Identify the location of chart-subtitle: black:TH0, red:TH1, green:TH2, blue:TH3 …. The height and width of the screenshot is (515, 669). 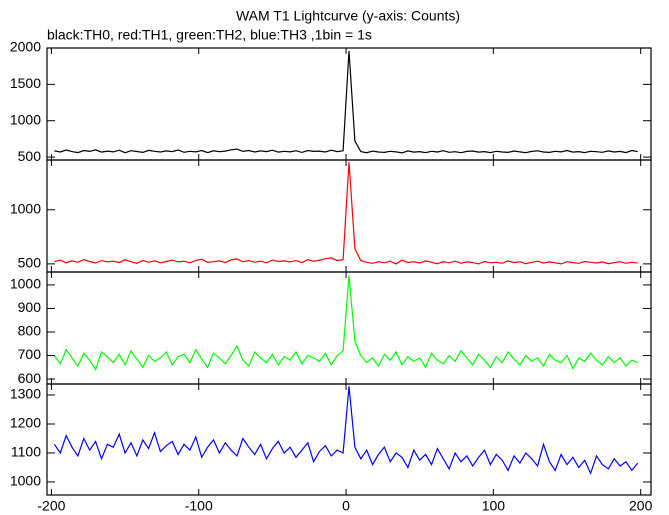
(209, 35).